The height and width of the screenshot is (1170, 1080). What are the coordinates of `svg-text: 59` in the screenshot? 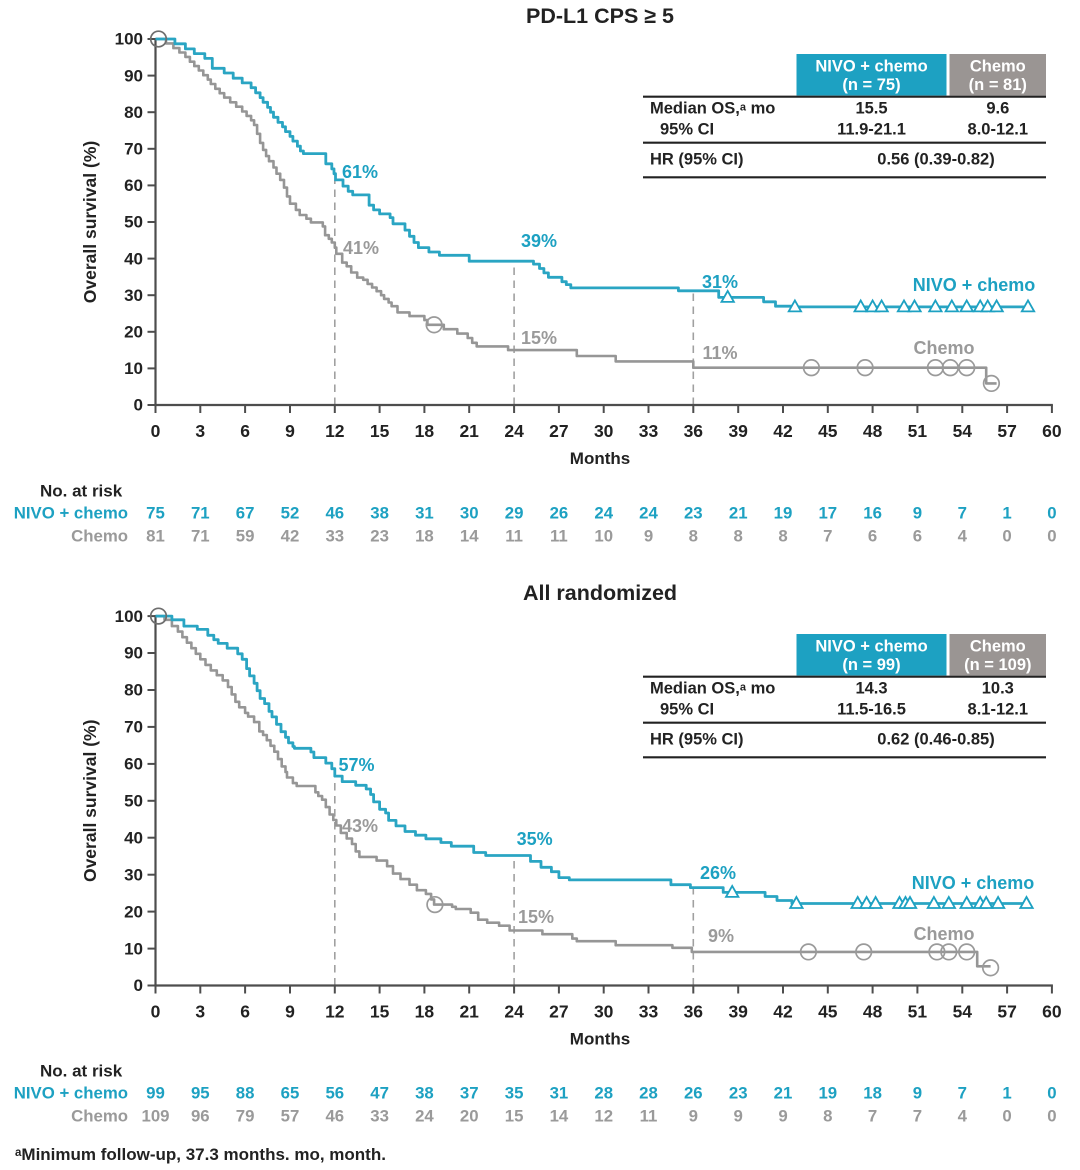 It's located at (245, 536).